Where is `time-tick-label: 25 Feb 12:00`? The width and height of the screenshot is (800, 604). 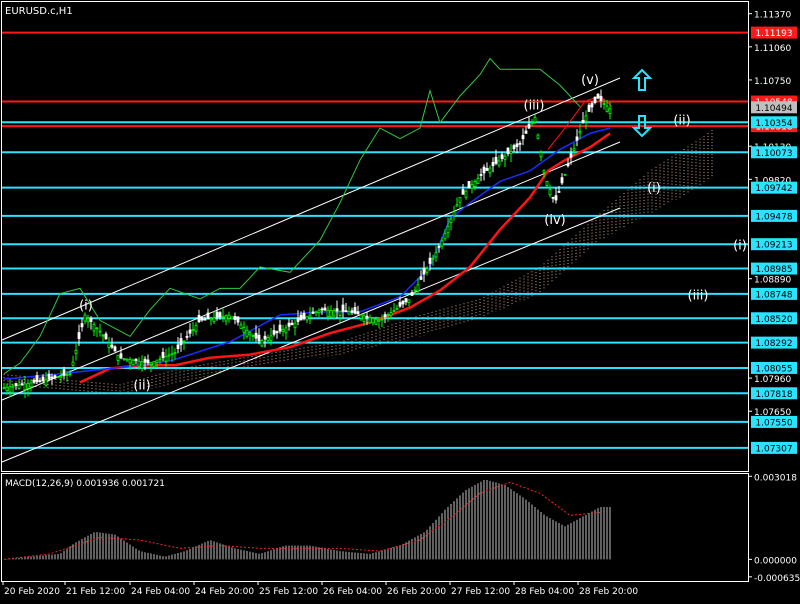
time-tick-label: 25 Feb 12:00 is located at coordinates (288, 592).